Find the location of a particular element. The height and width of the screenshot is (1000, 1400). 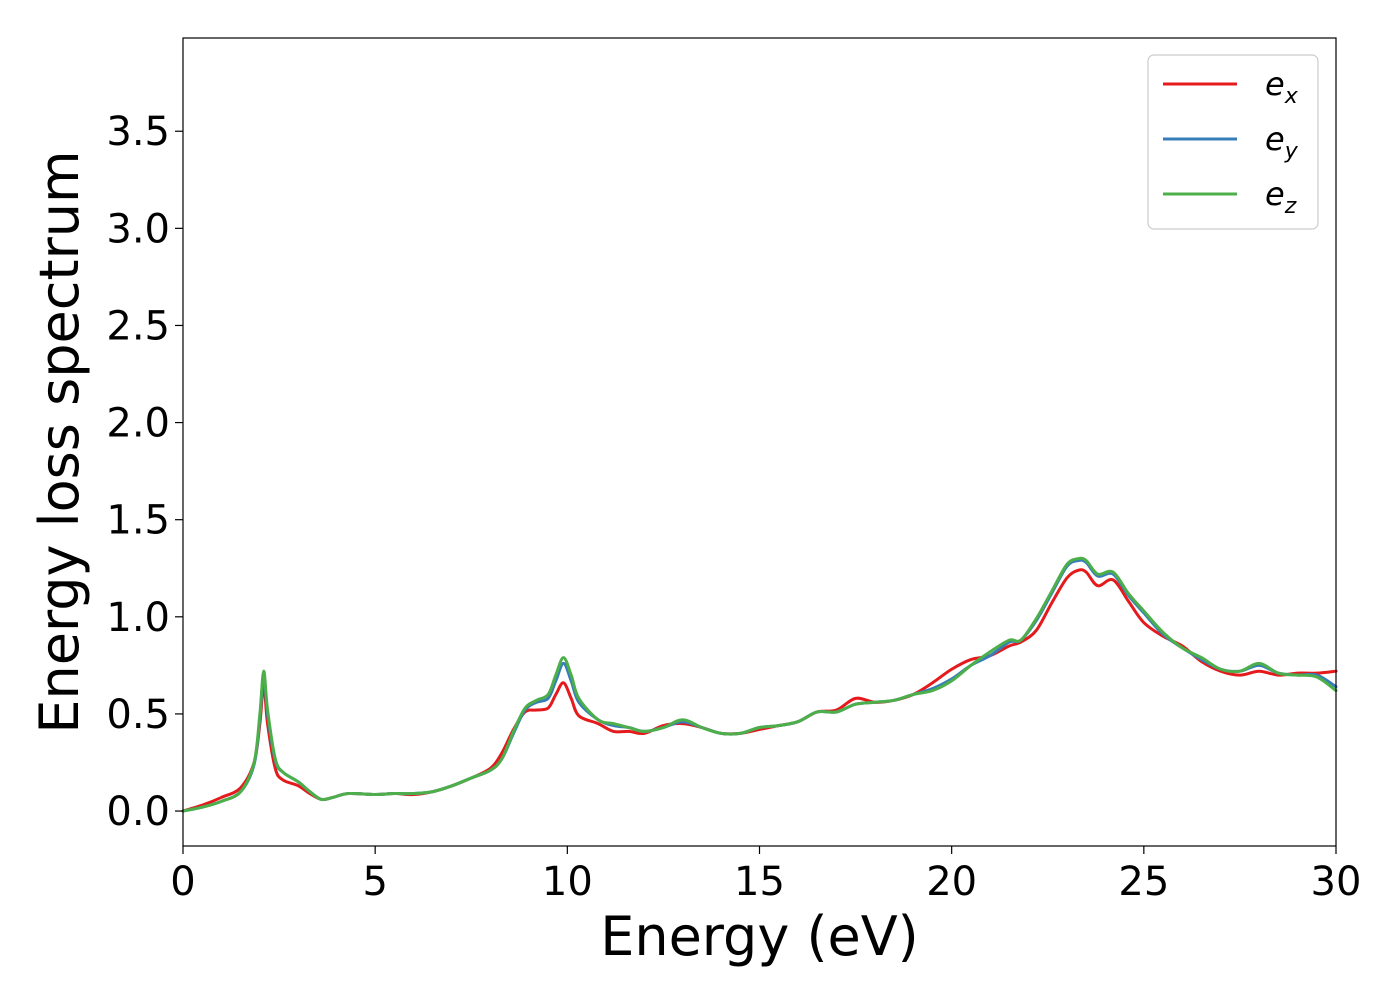

y-axis-ticks: 0.0 0.5 1.0 1.5 2.0 2.5 3.0 3.5 is located at coordinates (144, 472).